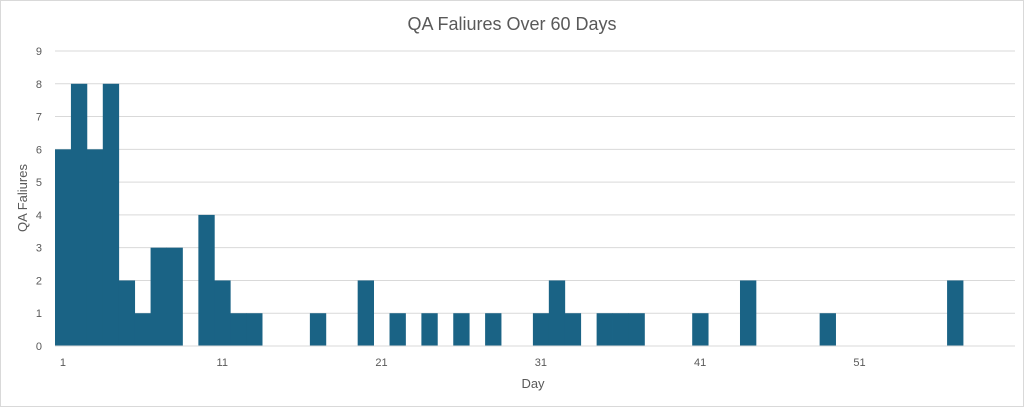 Image resolution: width=1024 pixels, height=407 pixels. What do you see at coordinates (700, 363) in the screenshot?
I see `x-tick-label: 41` at bounding box center [700, 363].